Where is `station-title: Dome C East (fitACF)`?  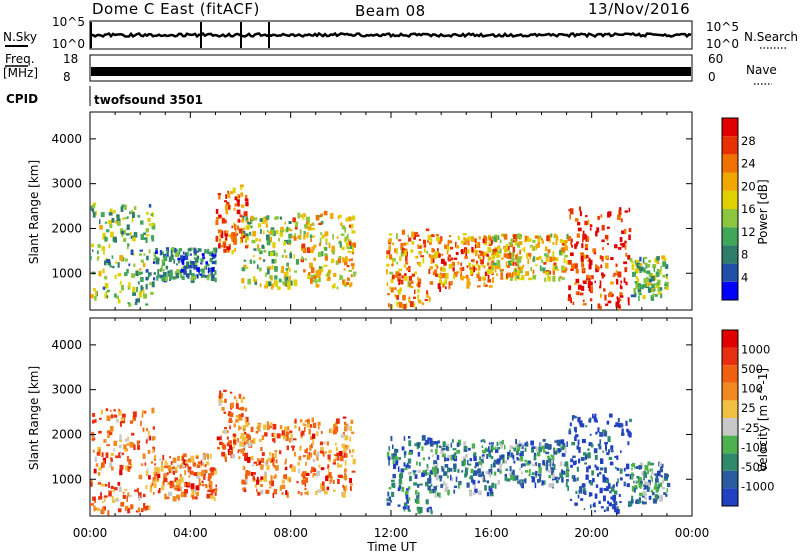 station-title: Dome C East (fitACF) is located at coordinates (176, 9).